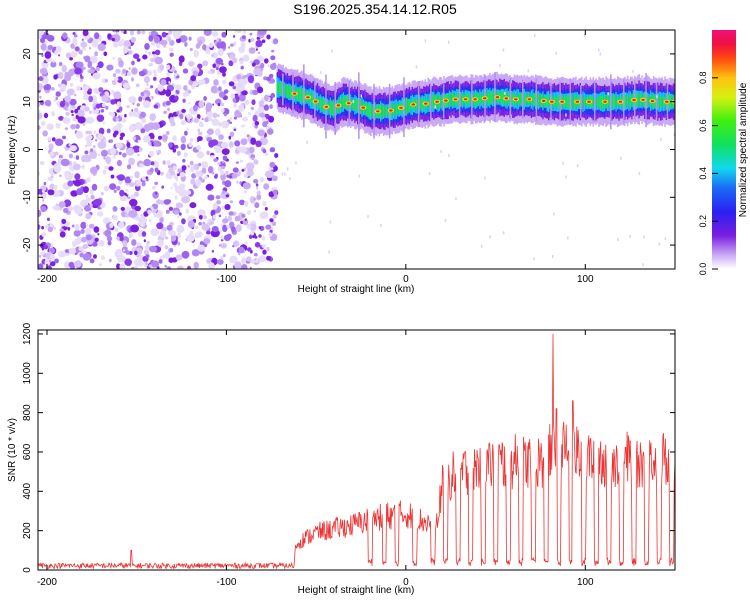 The image size is (750, 600). What do you see at coordinates (703, 173) in the screenshot?
I see `colorbar-tick-label: 0.4` at bounding box center [703, 173].